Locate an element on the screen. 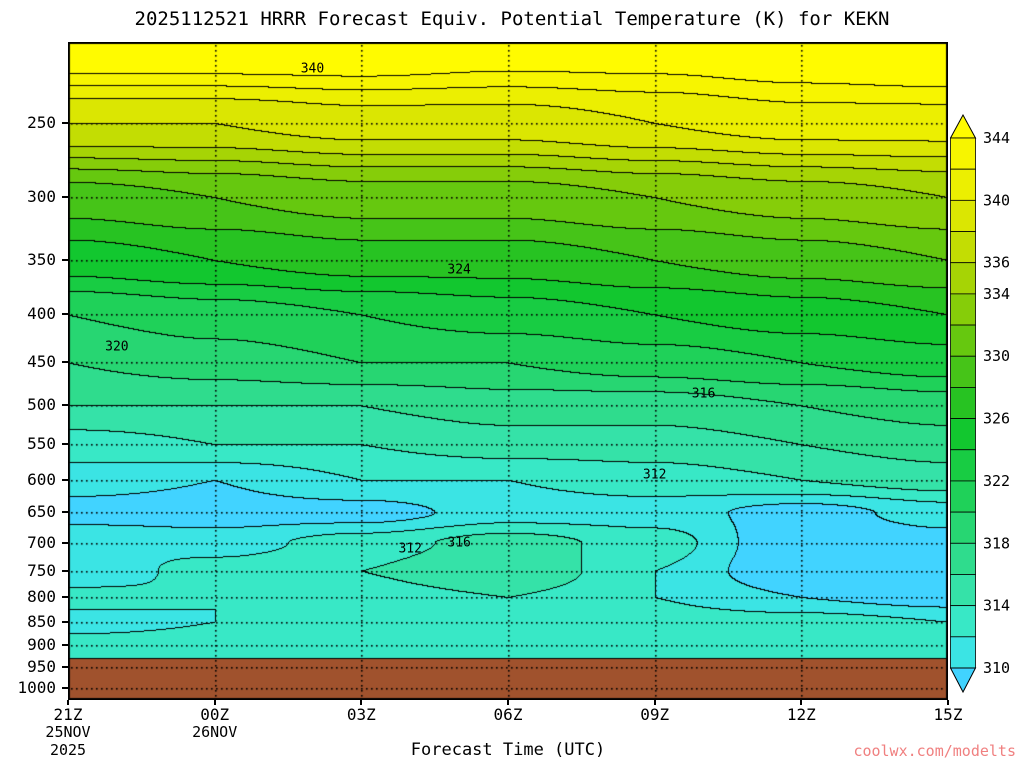 This screenshot has height=768, width=1024. y-tick-label: 400 is located at coordinates (41, 314).